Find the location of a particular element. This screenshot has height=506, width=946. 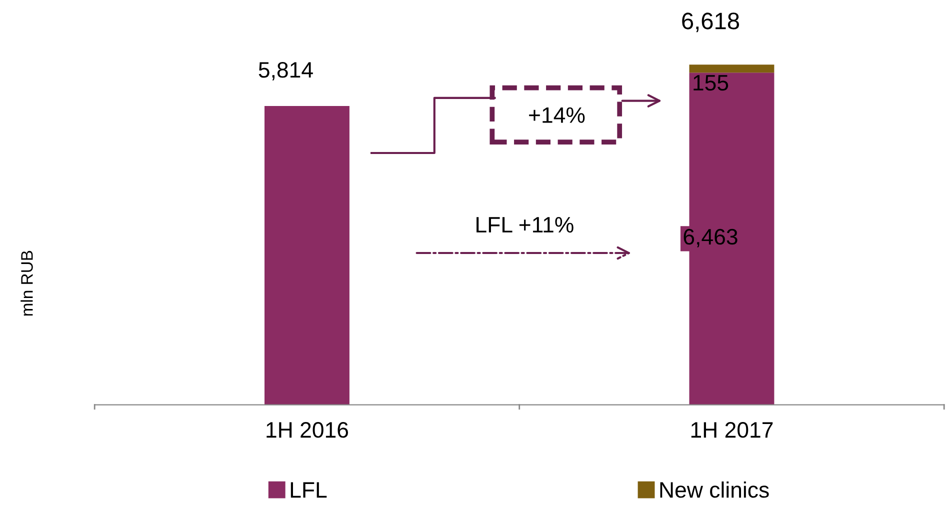

legend-label: New clinics is located at coordinates (714, 489).